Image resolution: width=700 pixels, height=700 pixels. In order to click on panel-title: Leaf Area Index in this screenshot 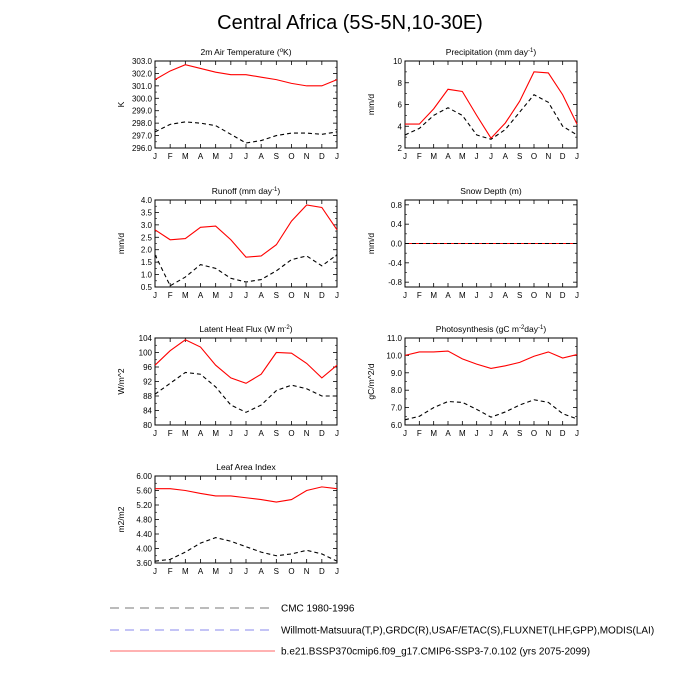, I will do `click(246, 467)`.